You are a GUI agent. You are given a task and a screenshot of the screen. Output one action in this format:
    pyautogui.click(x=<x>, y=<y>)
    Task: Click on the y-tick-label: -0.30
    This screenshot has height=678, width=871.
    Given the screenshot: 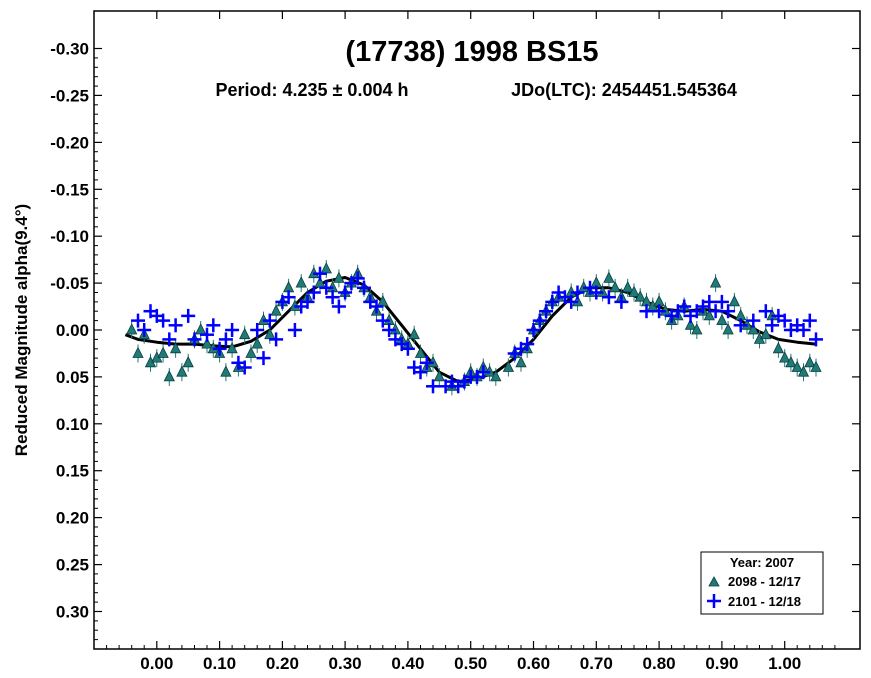 What is the action you would take?
    pyautogui.click(x=69, y=49)
    